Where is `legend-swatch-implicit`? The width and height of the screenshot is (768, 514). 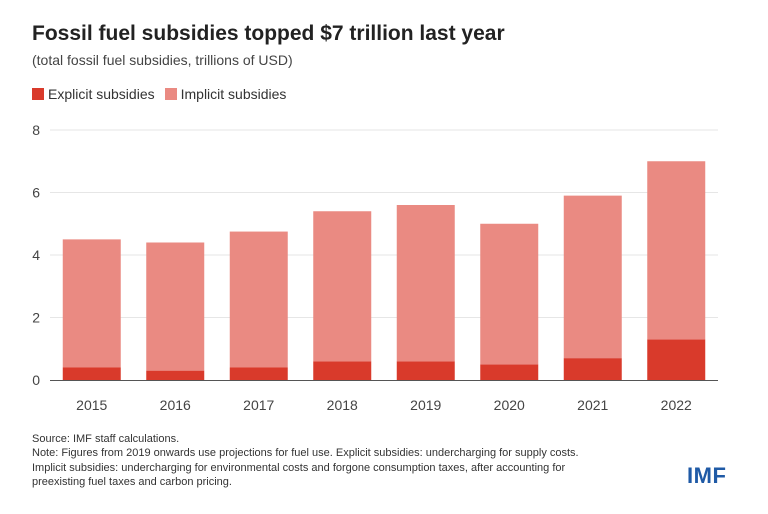 legend-swatch-implicit is located at coordinates (170, 94).